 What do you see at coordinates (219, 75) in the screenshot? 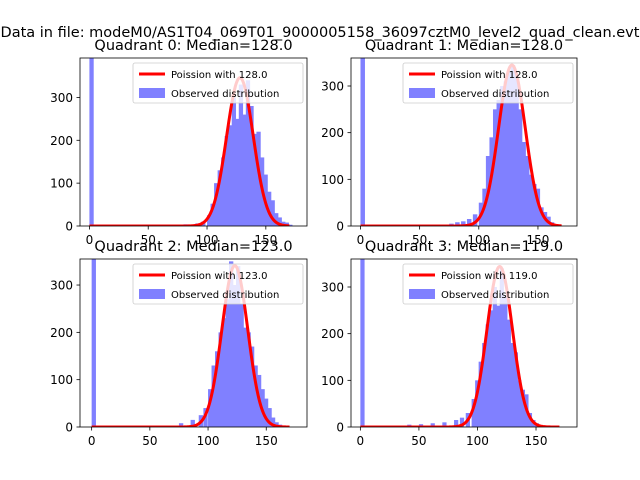
I see `legend-label-poisson: Poission with 128.0` at bounding box center [219, 75].